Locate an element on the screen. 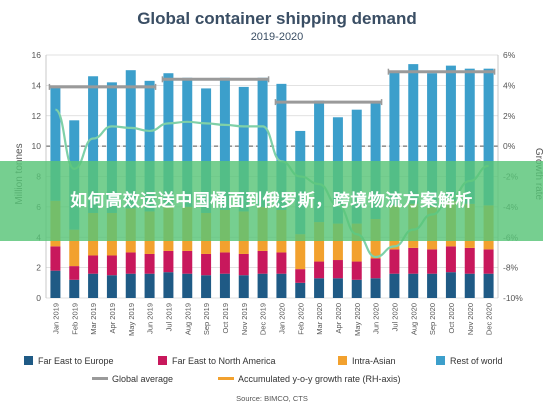 The image size is (543, 408). x-tick-label: Aug 2019 is located at coordinates (187, 319).